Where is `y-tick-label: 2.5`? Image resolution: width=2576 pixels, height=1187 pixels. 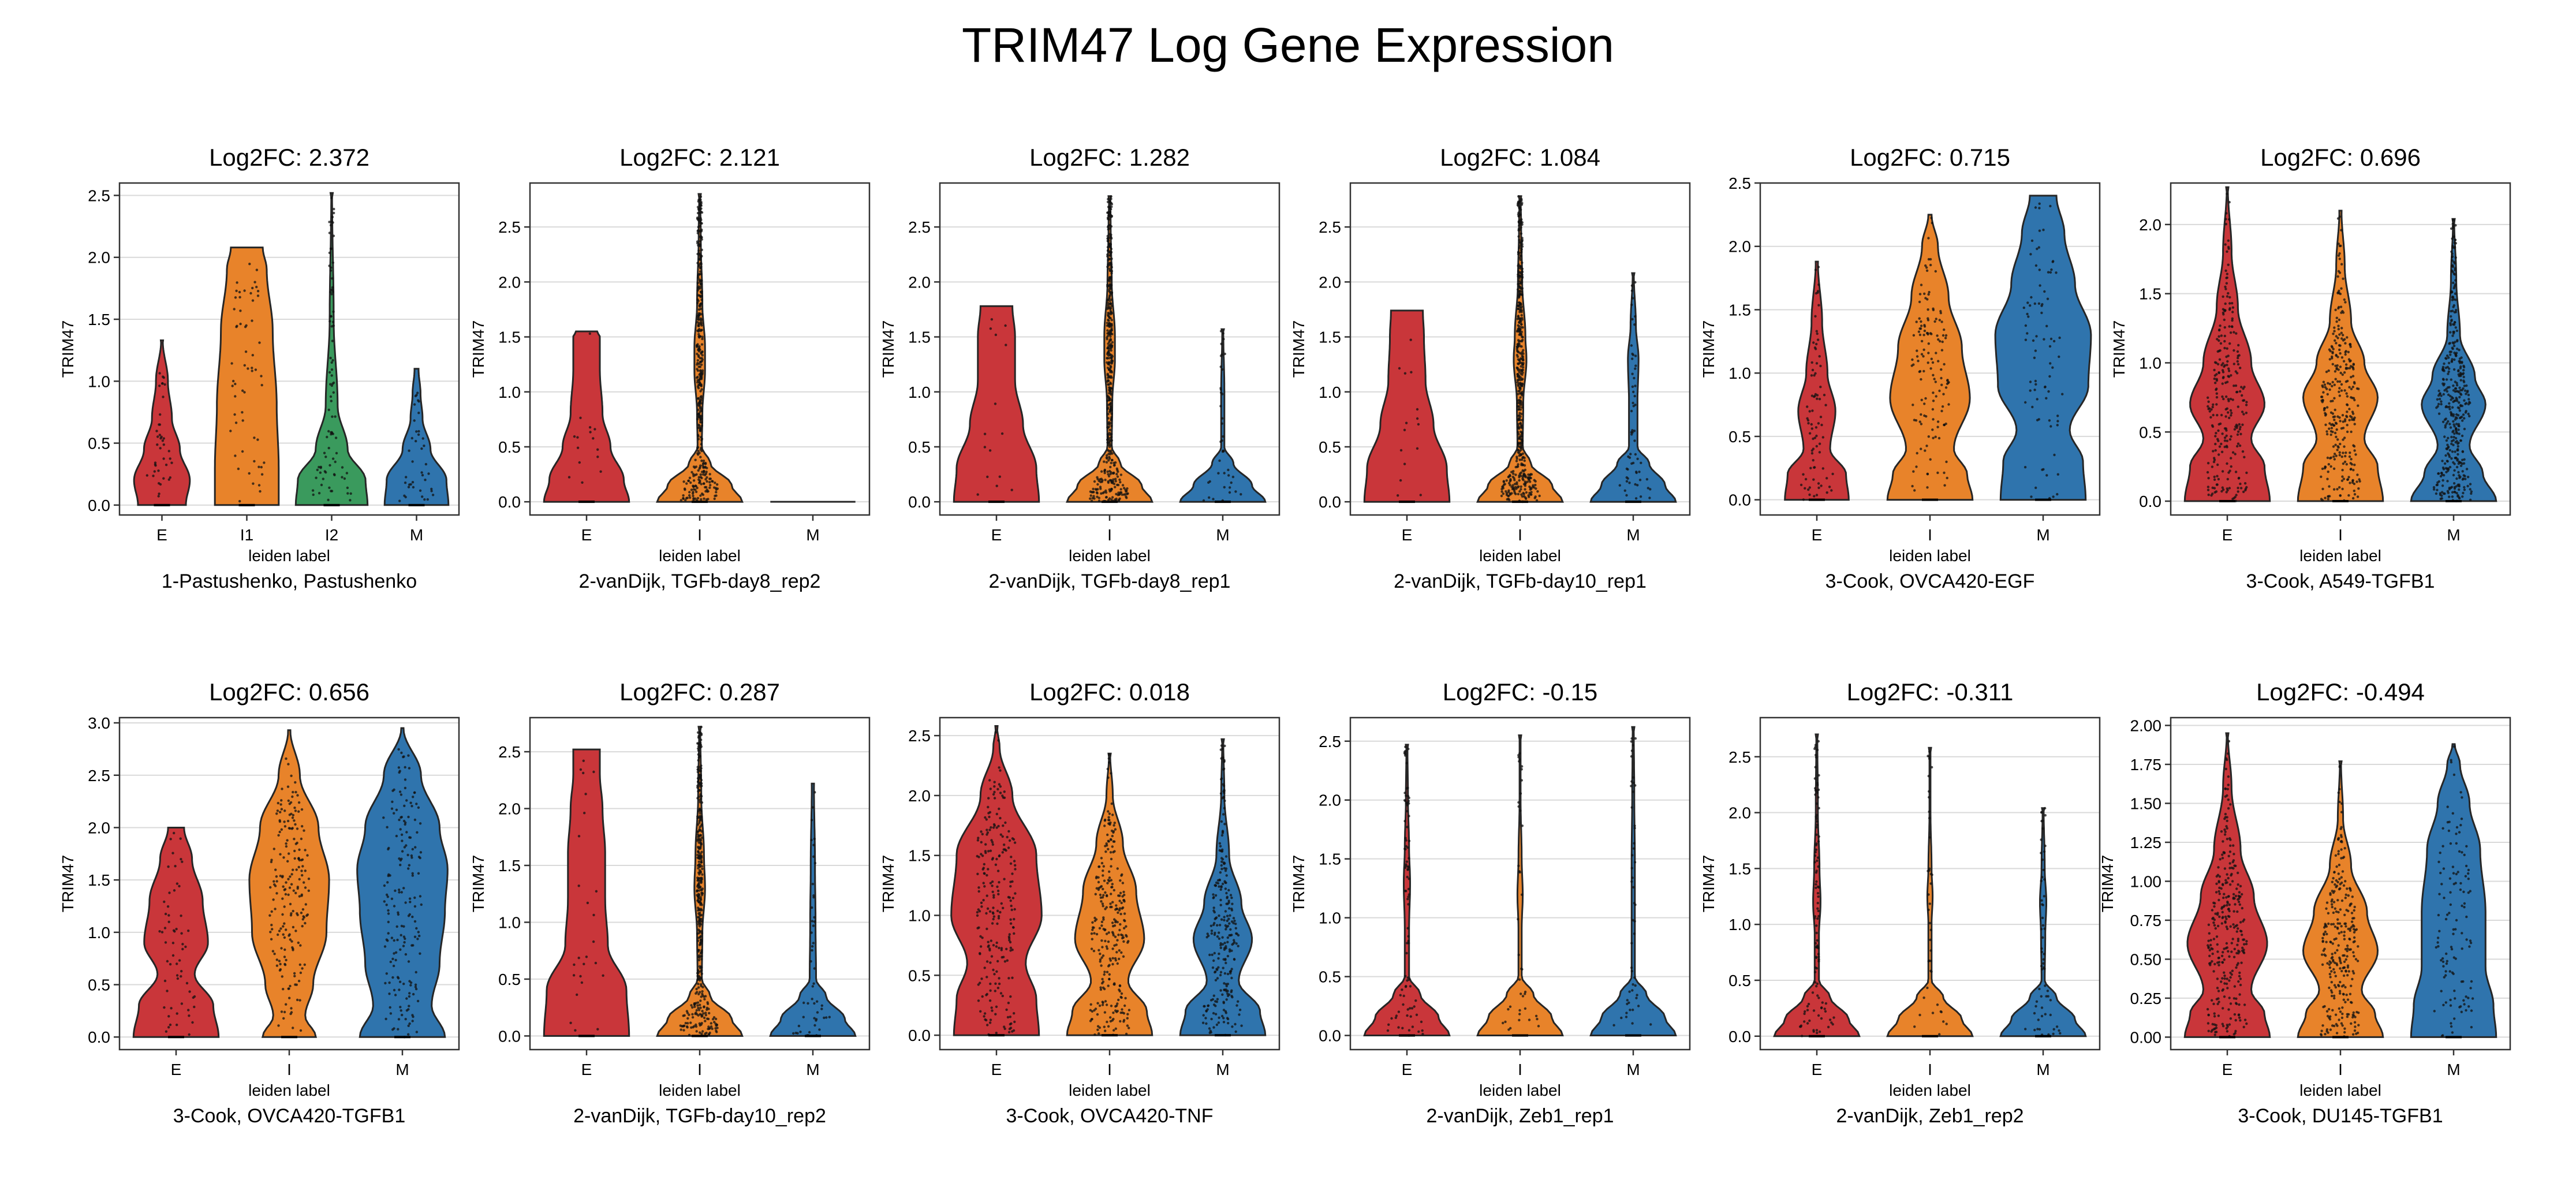 y-tick-label: 2.5 is located at coordinates (919, 227).